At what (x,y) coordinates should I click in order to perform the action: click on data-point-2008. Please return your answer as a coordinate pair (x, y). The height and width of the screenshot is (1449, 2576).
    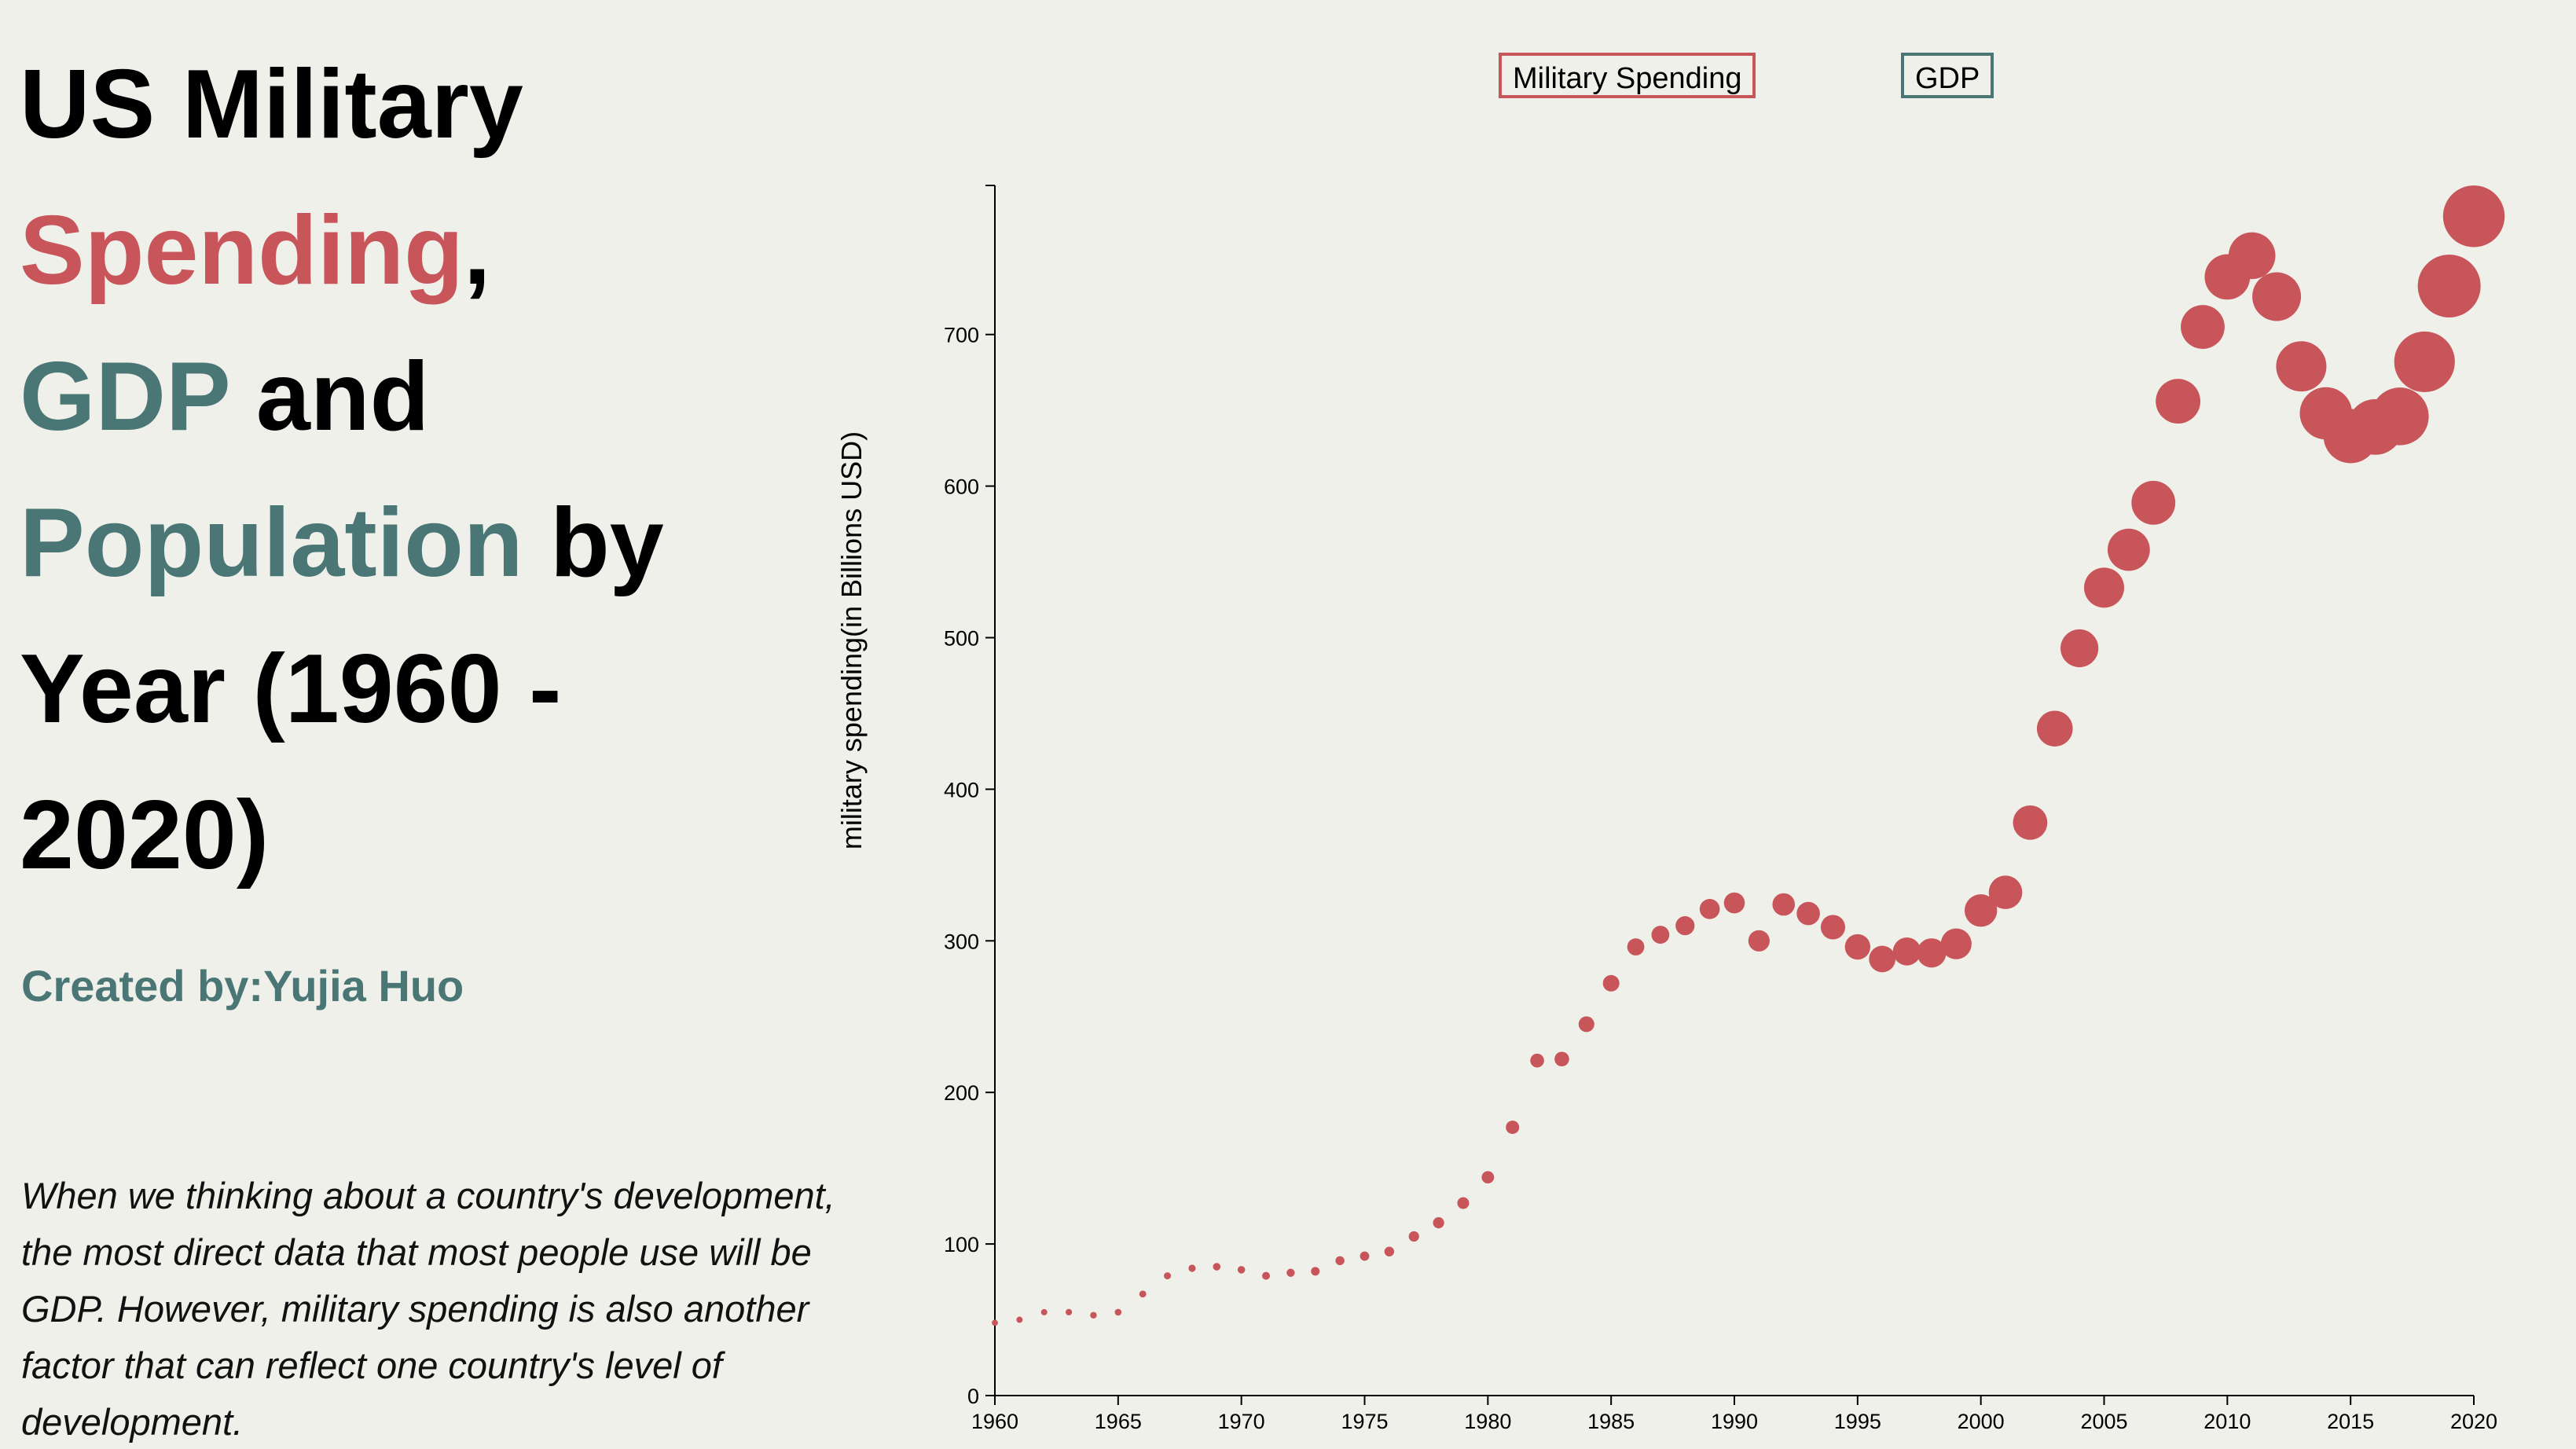
    Looking at the image, I should click on (2178, 401).